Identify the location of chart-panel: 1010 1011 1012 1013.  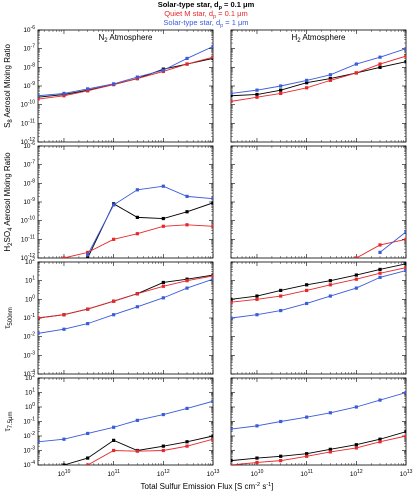
(321, 427).